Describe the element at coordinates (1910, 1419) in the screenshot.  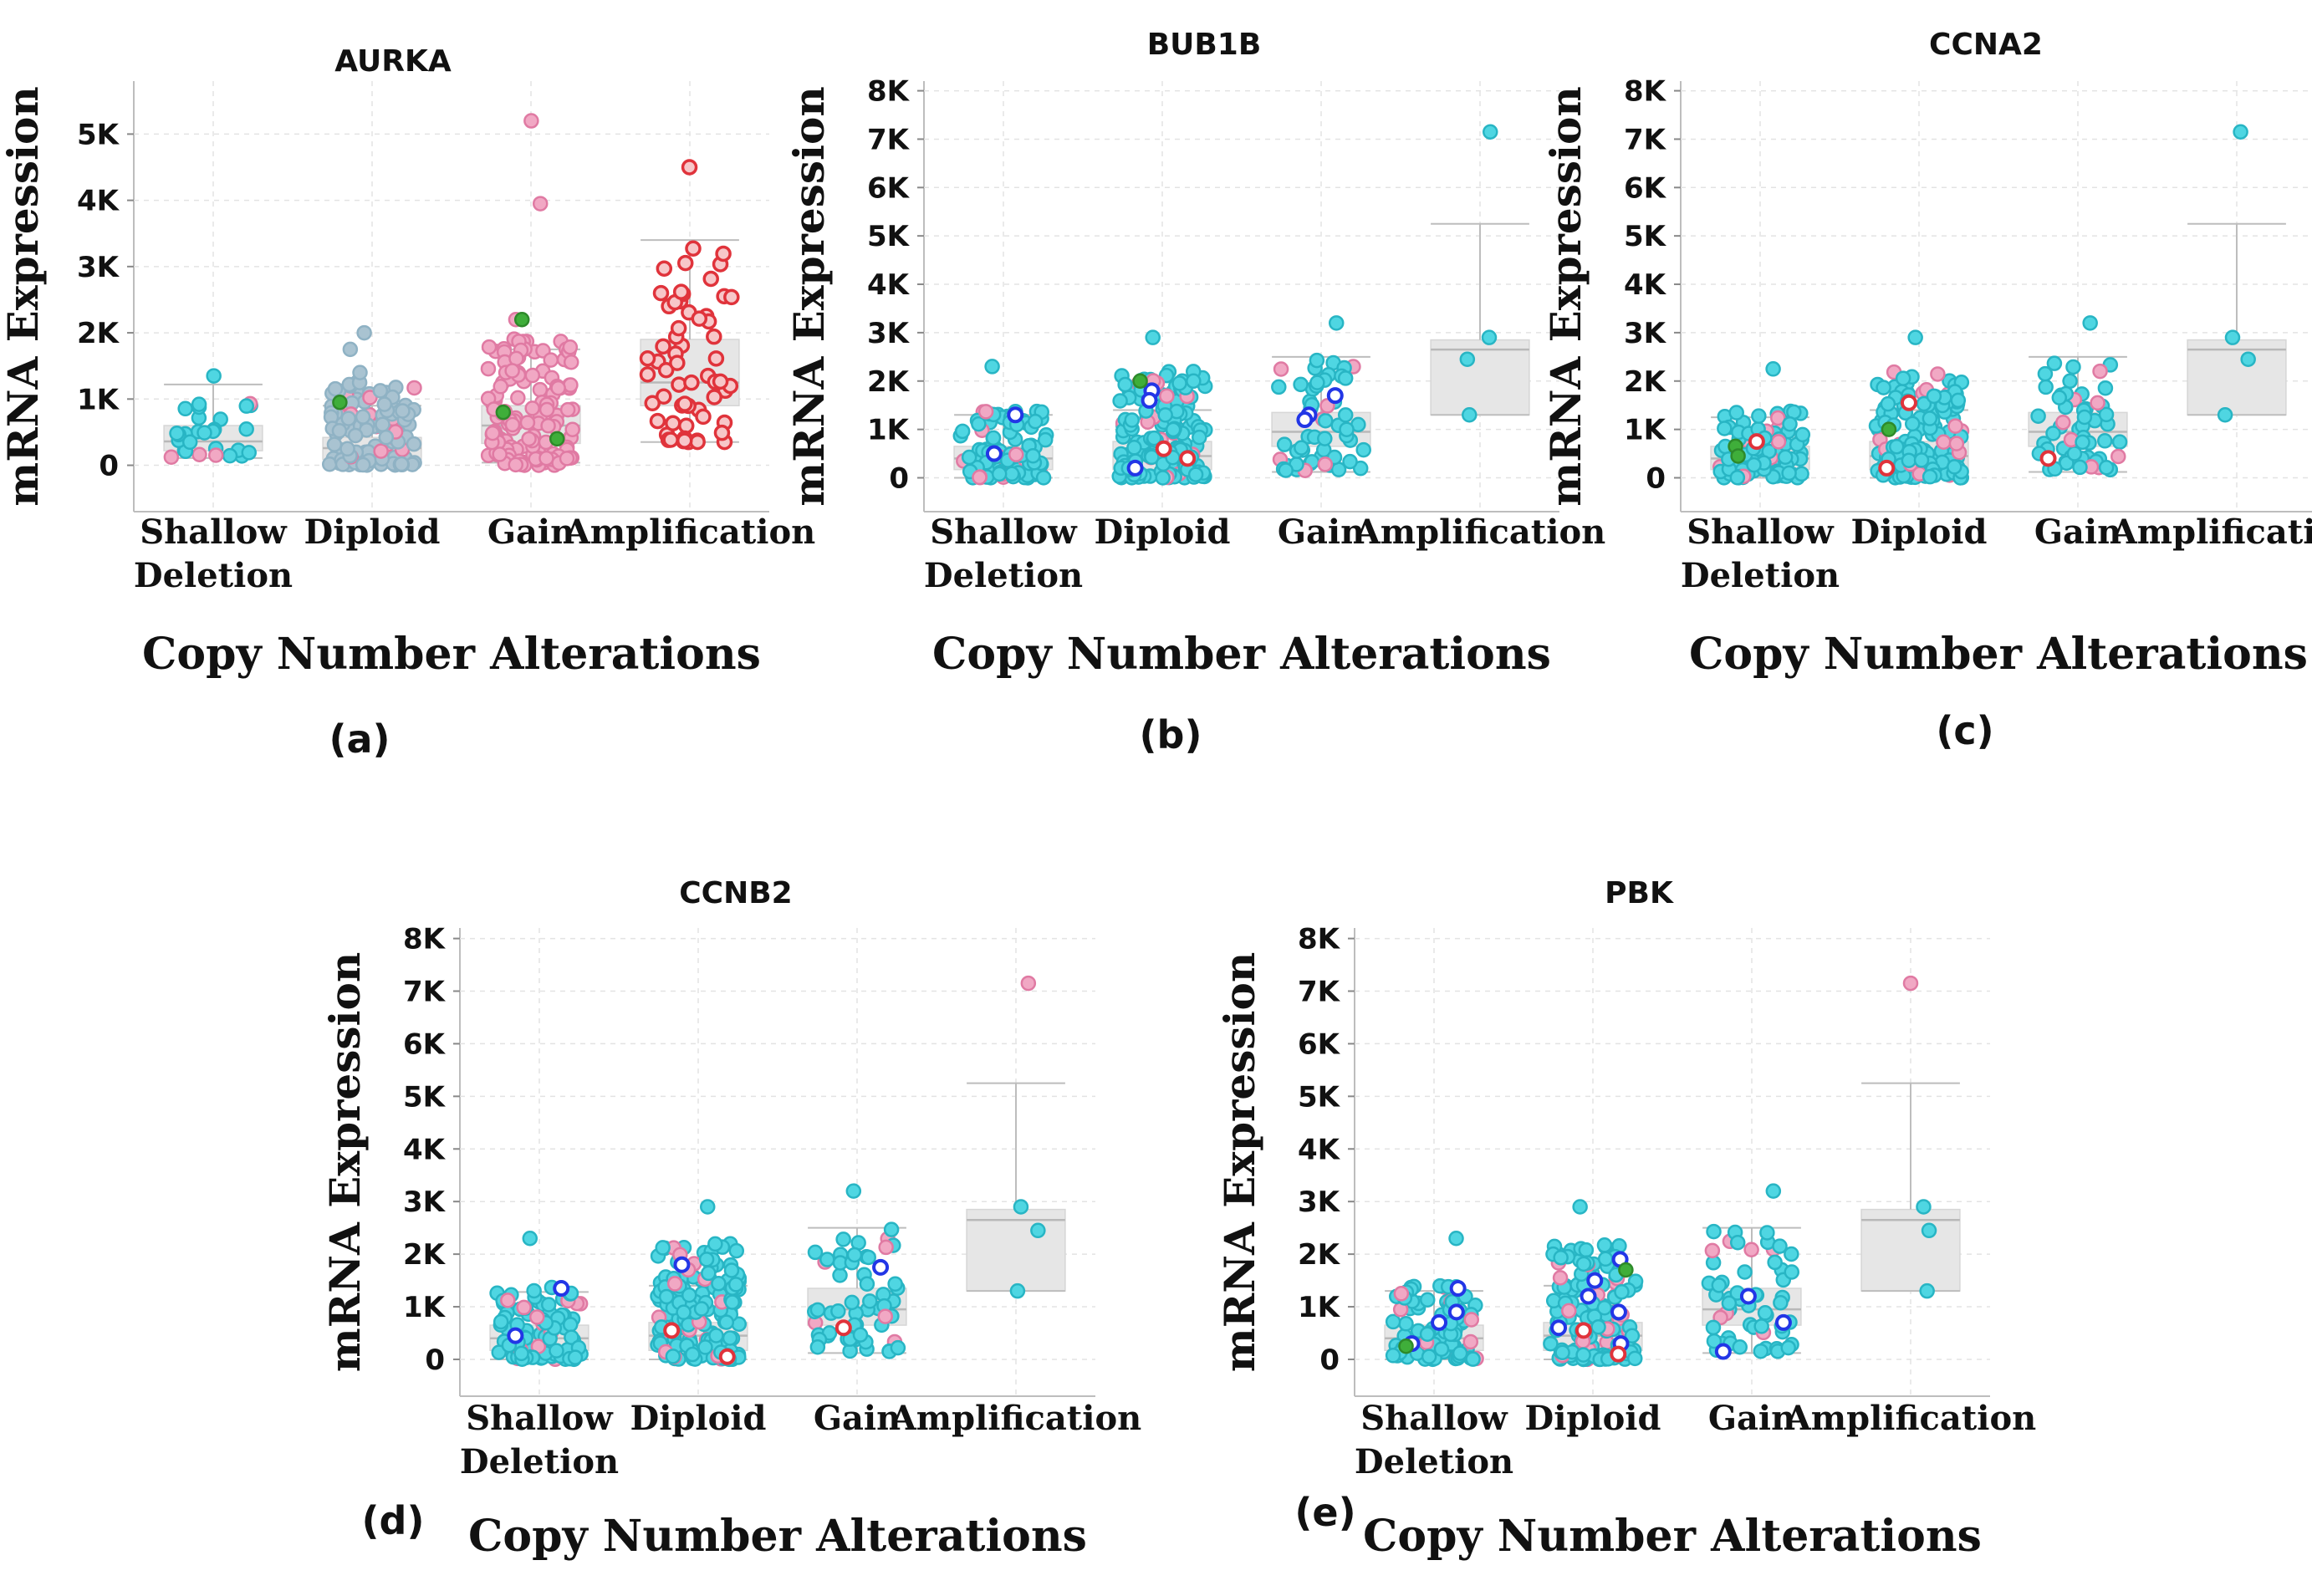
I see `x-tick-label: Amplification` at that location.